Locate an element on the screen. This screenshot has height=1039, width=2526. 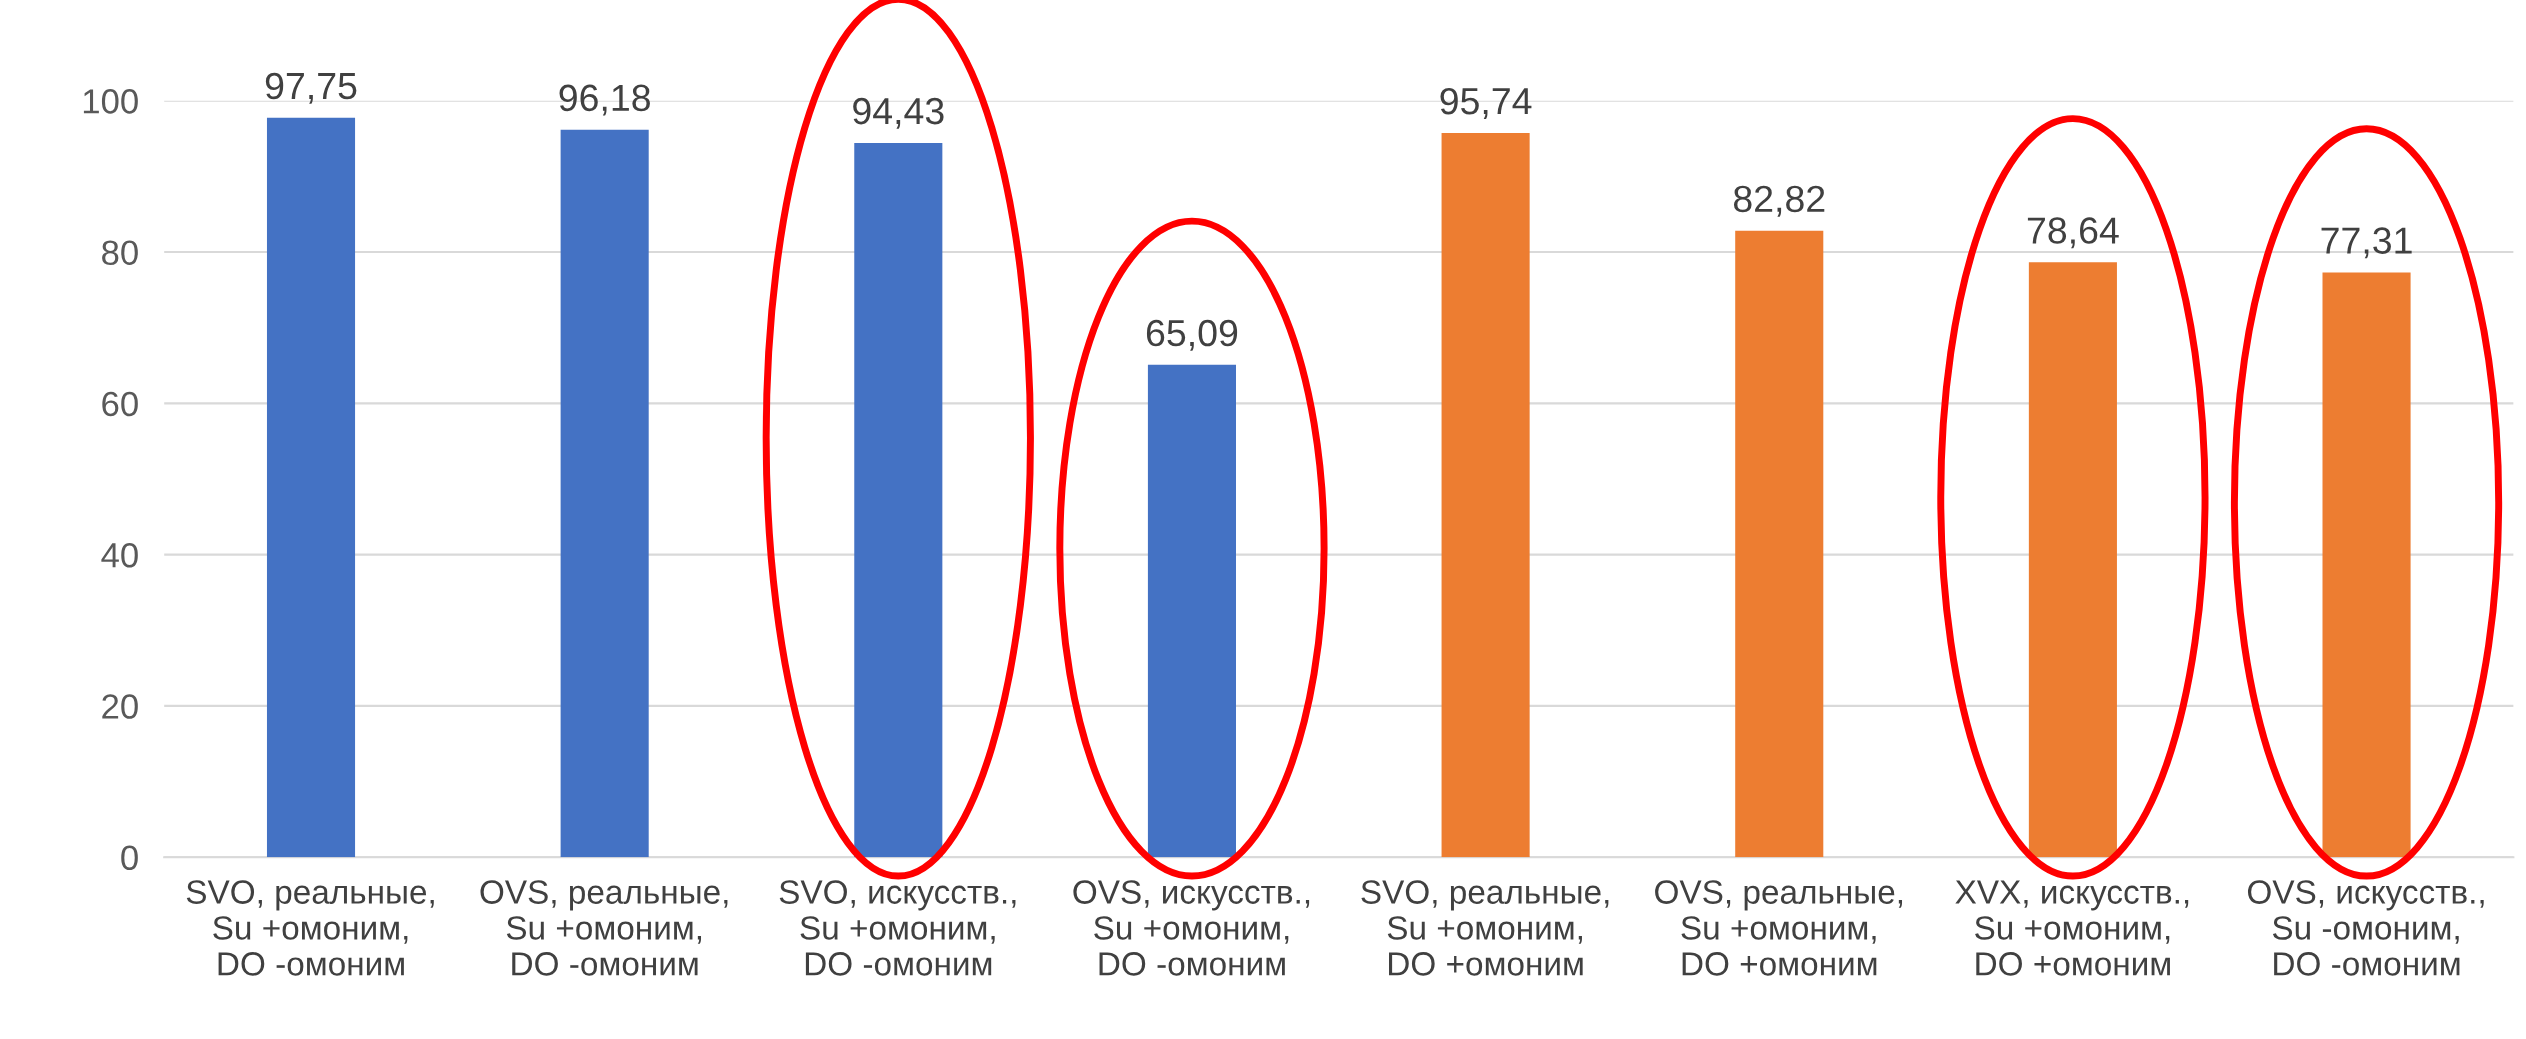
y-tick-label: 40 is located at coordinates (119, 555).